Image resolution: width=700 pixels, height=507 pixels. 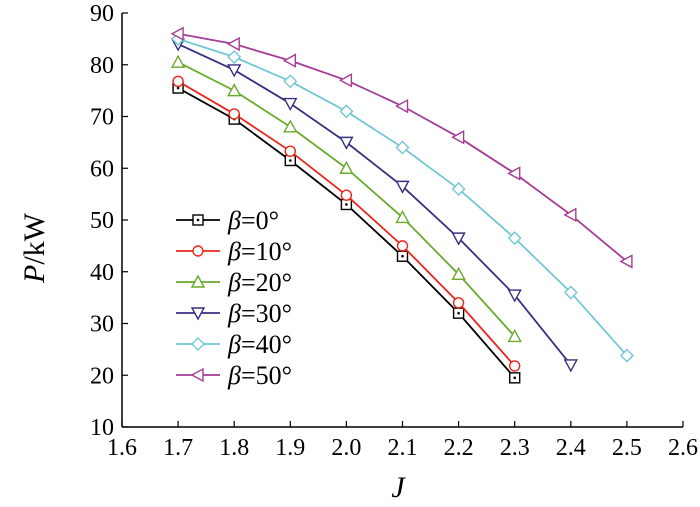 I want to click on y-axis-title-variable: P, so click(x=34, y=274).